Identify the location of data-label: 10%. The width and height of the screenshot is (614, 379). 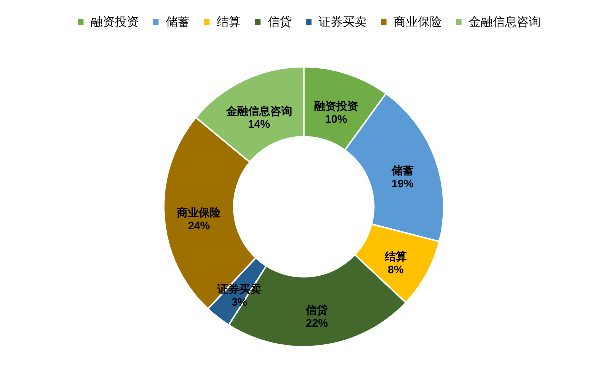
(336, 120).